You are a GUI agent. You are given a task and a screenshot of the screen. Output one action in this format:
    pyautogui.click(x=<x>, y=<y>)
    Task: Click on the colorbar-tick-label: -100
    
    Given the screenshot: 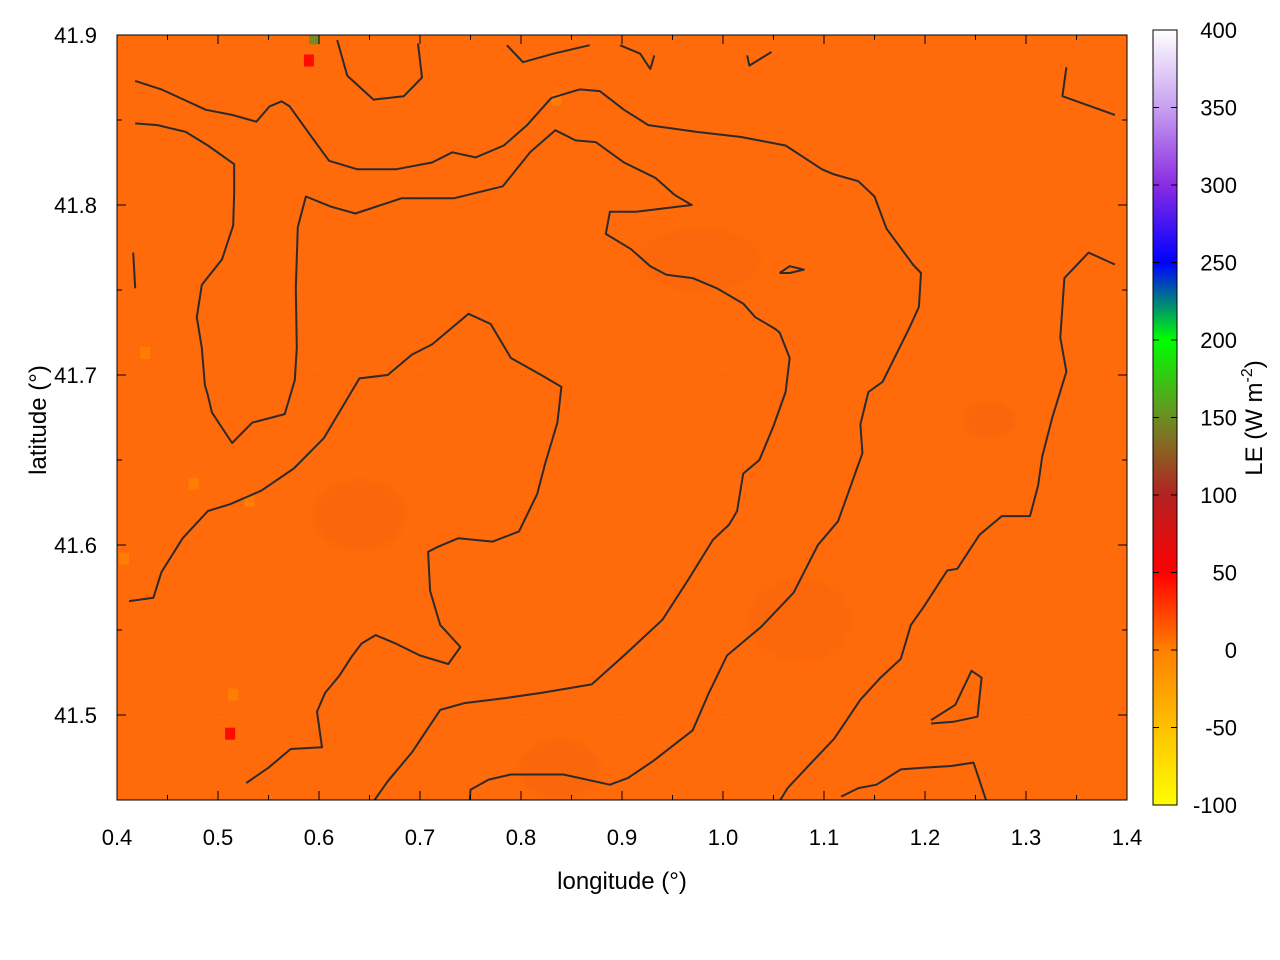 What is the action you would take?
    pyautogui.click(x=1215, y=805)
    